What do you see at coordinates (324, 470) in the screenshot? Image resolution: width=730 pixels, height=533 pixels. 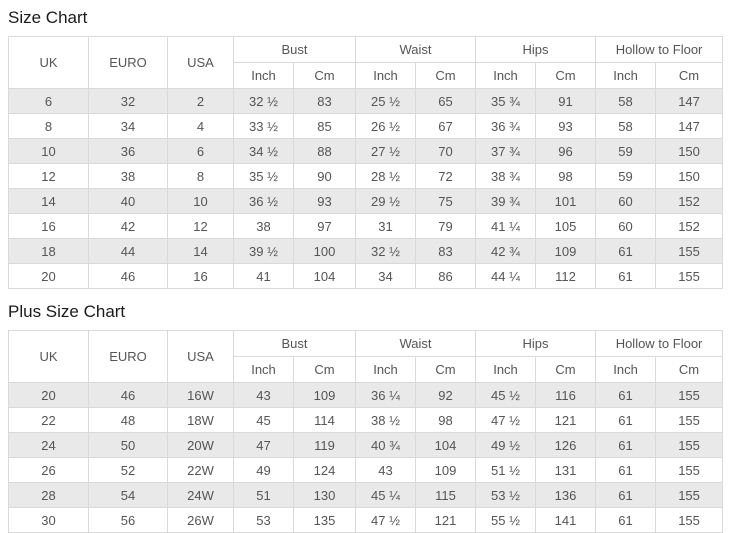 I see `table-cell: 124` at bounding box center [324, 470].